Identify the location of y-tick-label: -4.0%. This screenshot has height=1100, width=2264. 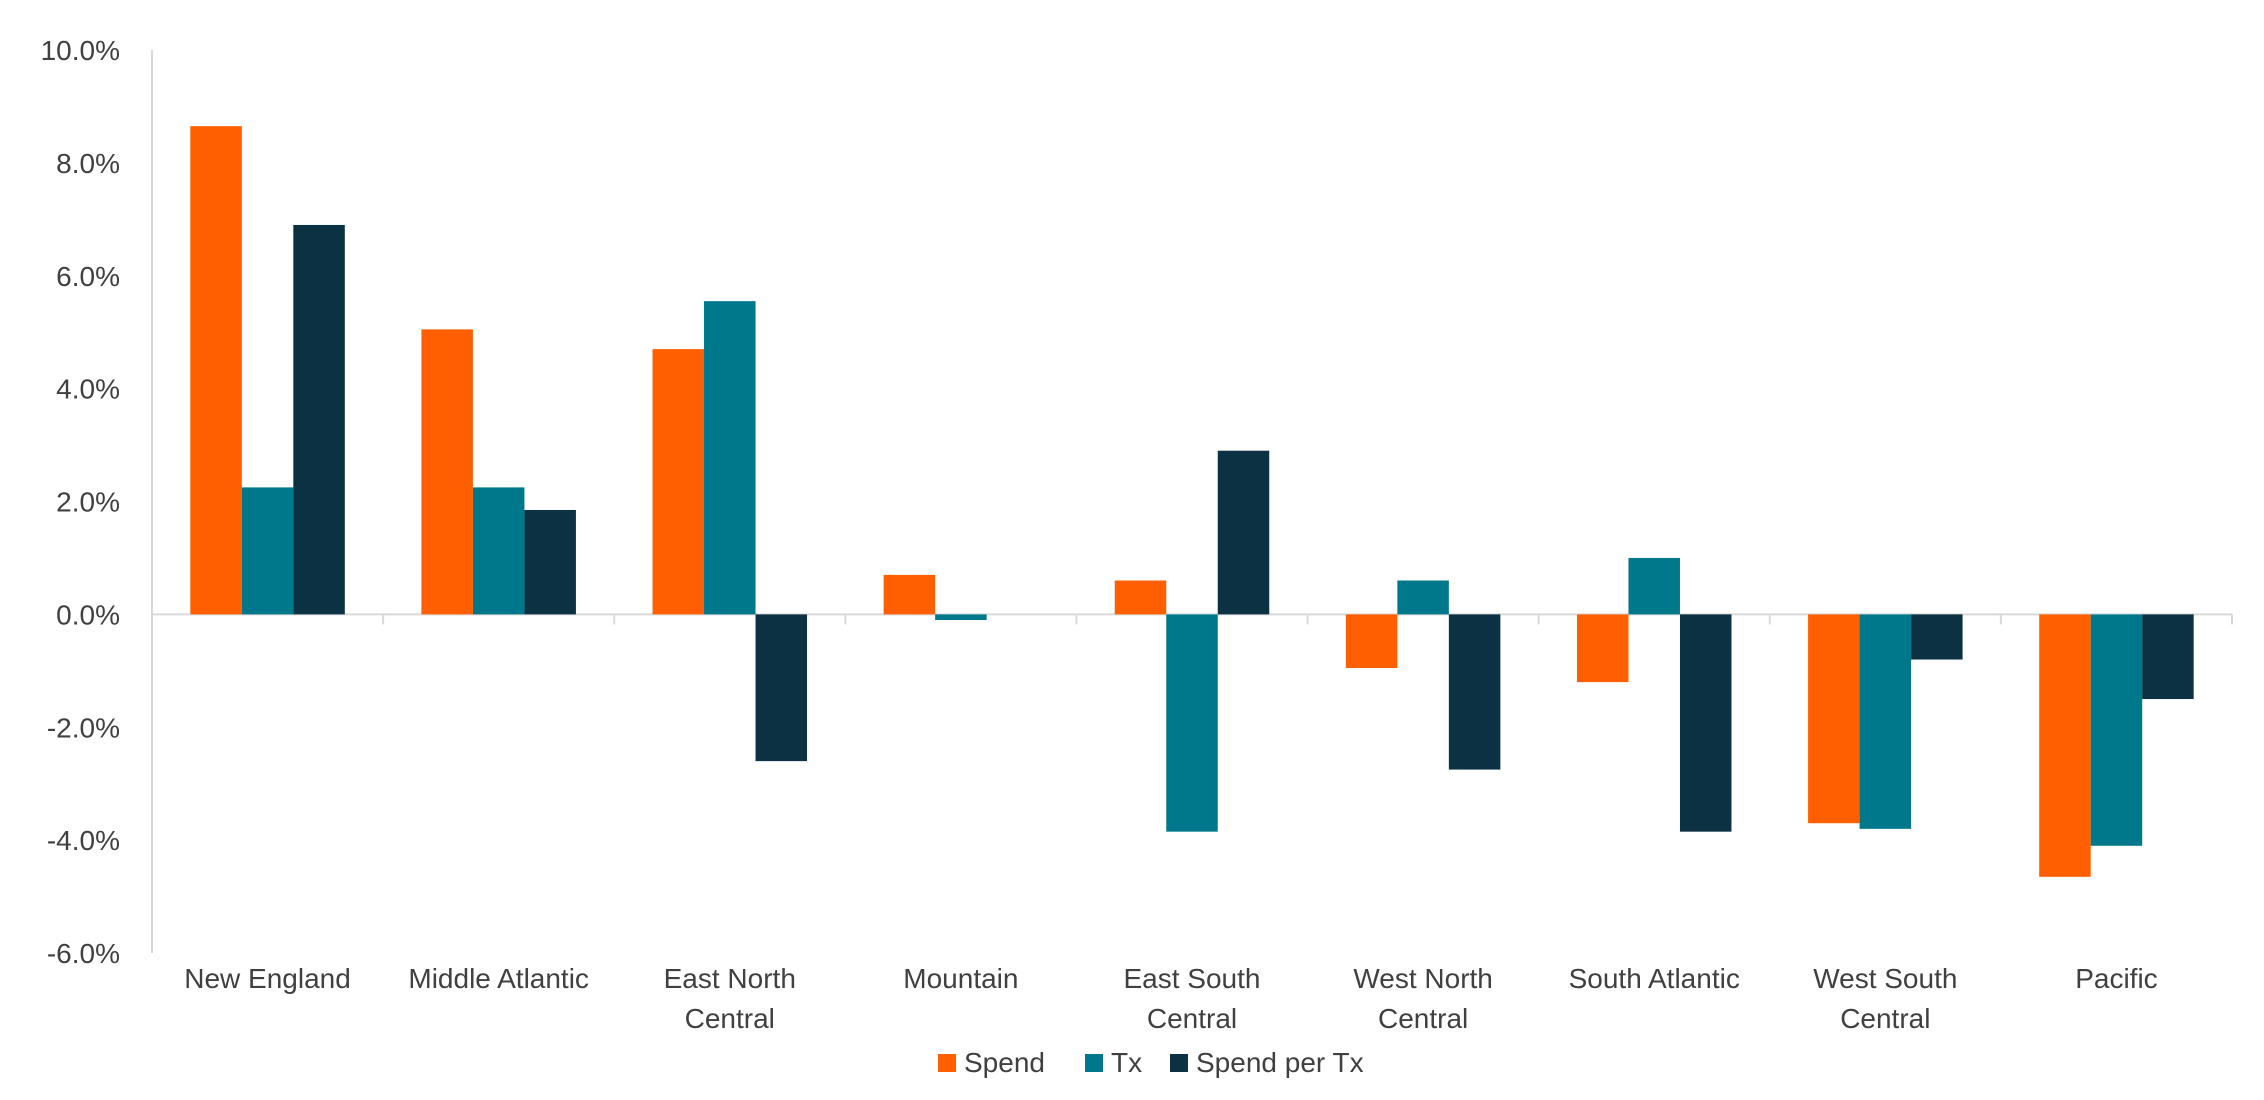
(83, 840).